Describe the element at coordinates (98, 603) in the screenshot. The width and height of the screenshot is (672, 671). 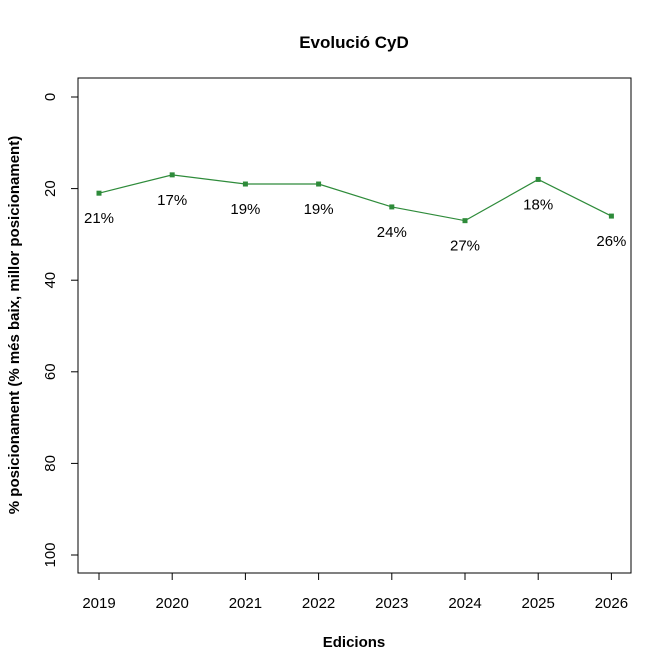
I see `x-tick-label: 2019` at that location.